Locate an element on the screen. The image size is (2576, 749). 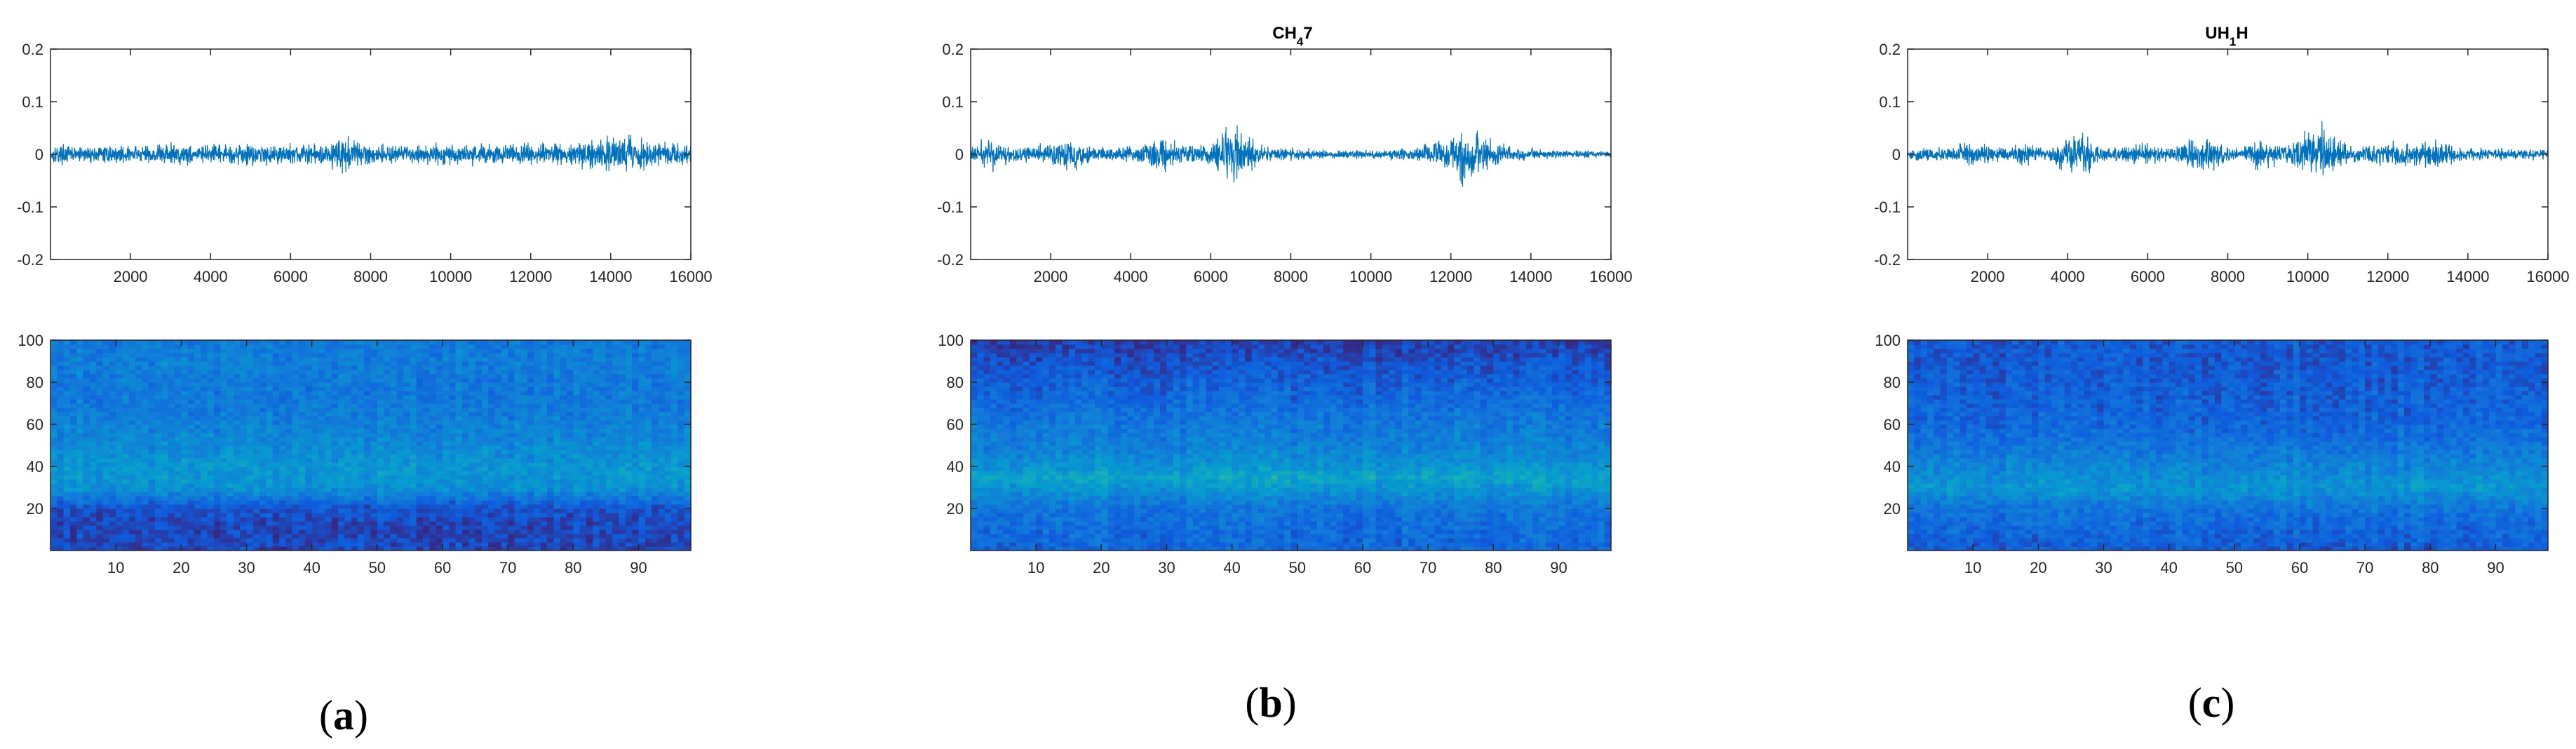
x-tick-label: 40 is located at coordinates (311, 567).